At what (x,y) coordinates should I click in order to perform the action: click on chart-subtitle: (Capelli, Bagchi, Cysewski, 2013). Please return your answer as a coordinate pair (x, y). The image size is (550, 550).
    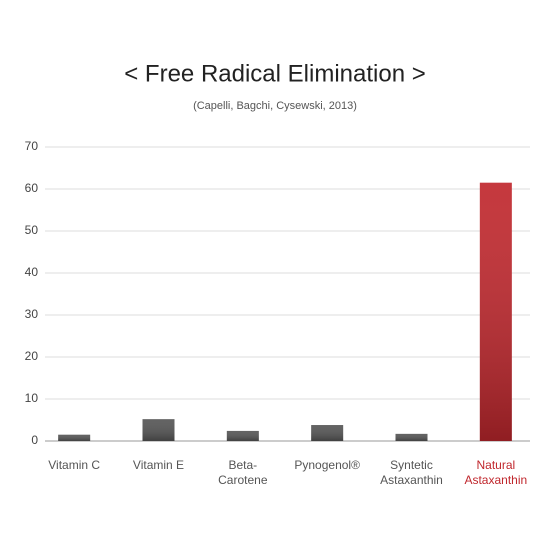
    Looking at the image, I should click on (275, 106).